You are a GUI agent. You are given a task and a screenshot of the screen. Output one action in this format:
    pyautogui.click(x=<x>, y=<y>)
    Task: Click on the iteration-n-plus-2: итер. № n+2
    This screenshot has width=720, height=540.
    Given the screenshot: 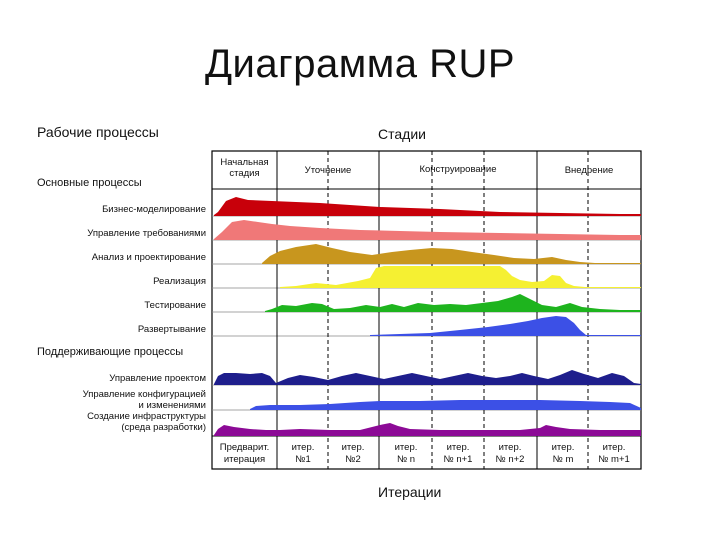 What is the action you would take?
    pyautogui.click(x=510, y=453)
    